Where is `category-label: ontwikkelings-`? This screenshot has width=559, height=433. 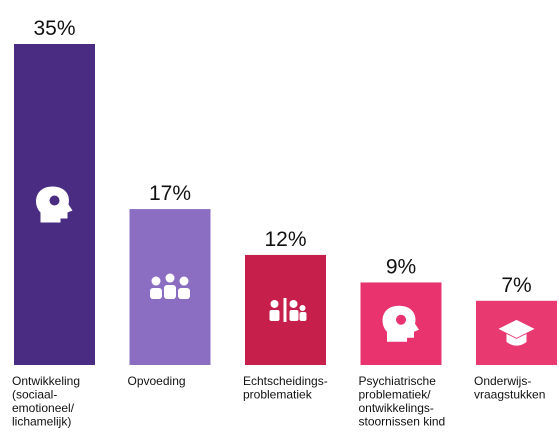 category-label: ontwikkelings- is located at coordinates (396, 408).